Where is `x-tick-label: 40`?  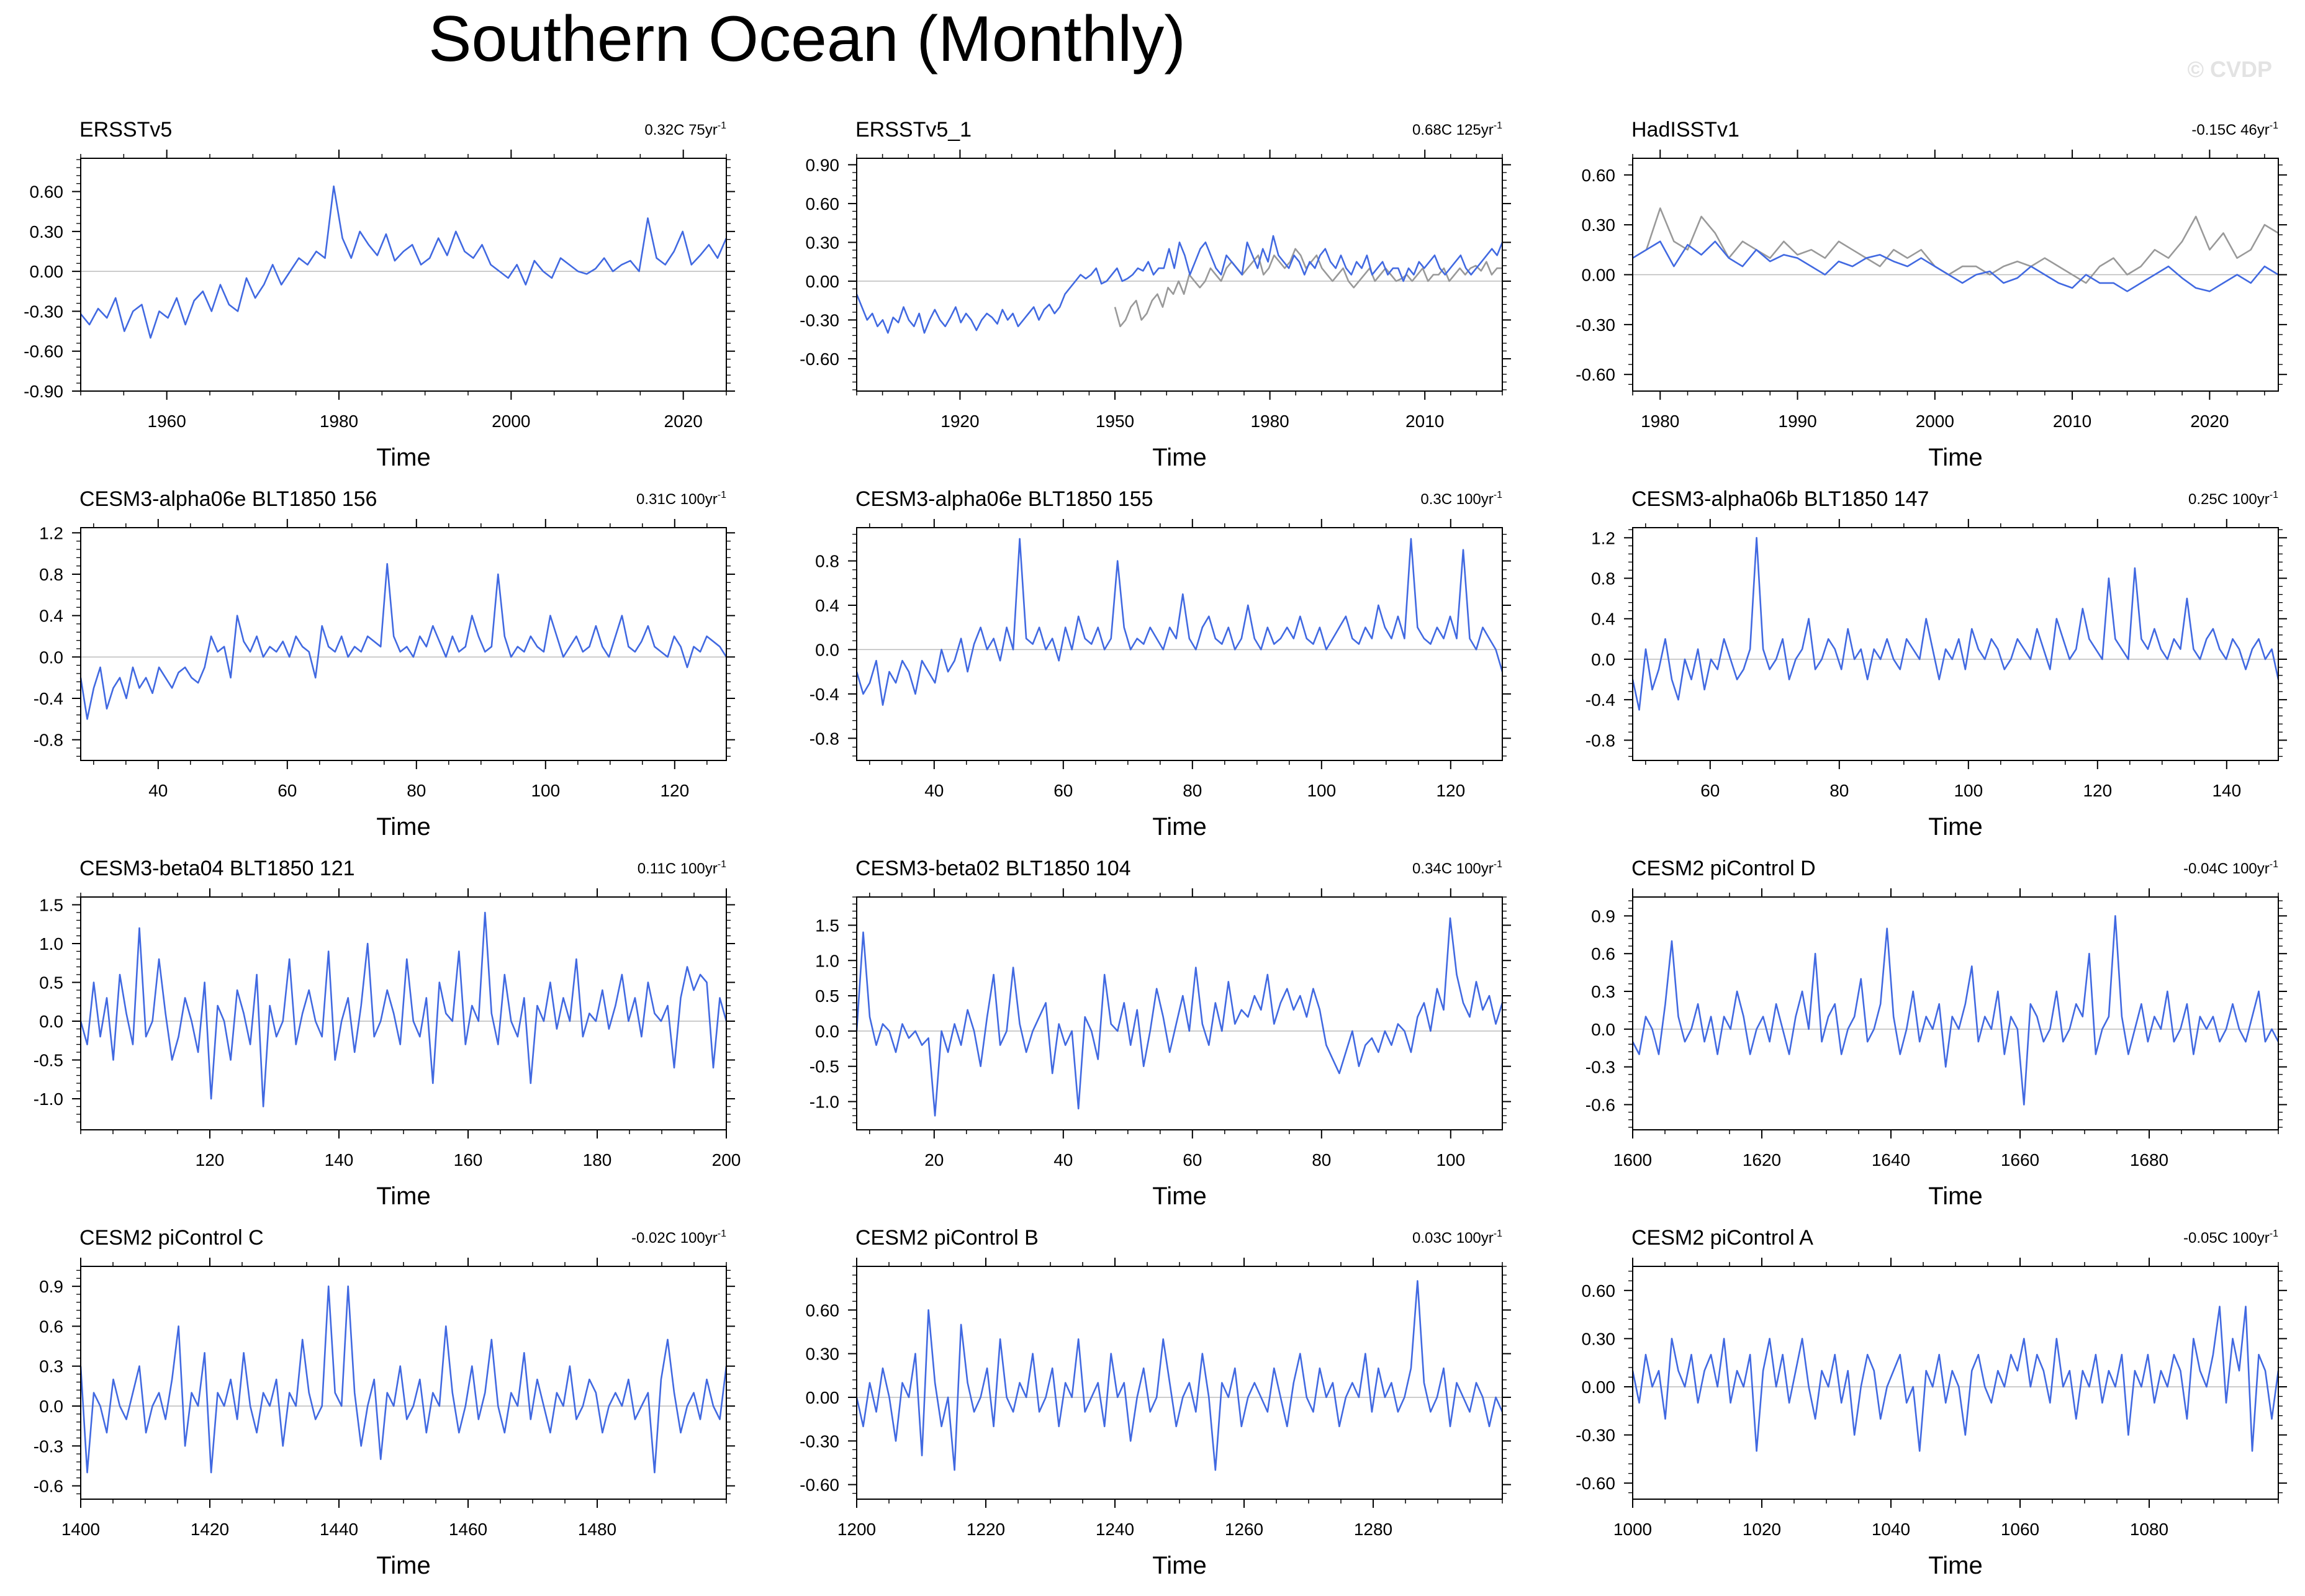 x-tick-label: 40 is located at coordinates (1063, 1160).